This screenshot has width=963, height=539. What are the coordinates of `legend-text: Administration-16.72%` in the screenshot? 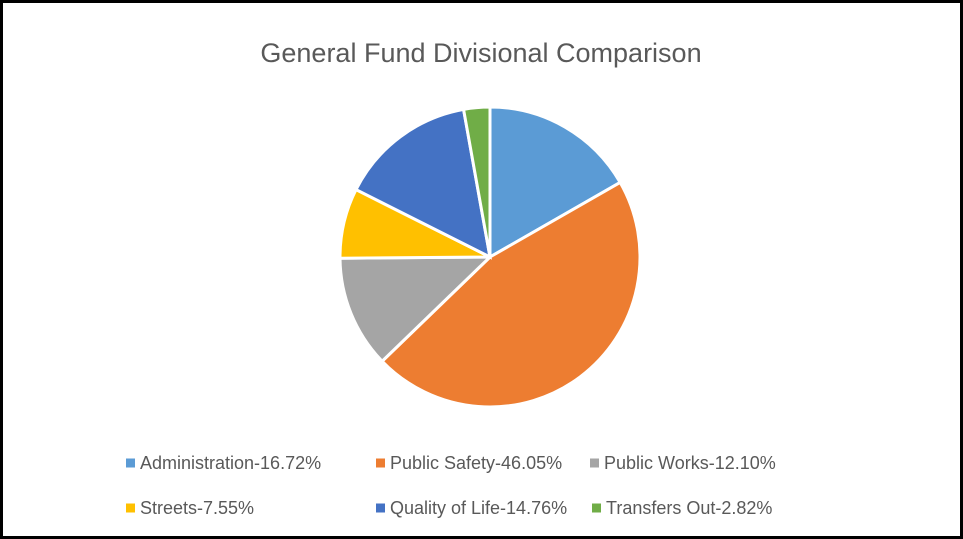 It's located at (230, 463).